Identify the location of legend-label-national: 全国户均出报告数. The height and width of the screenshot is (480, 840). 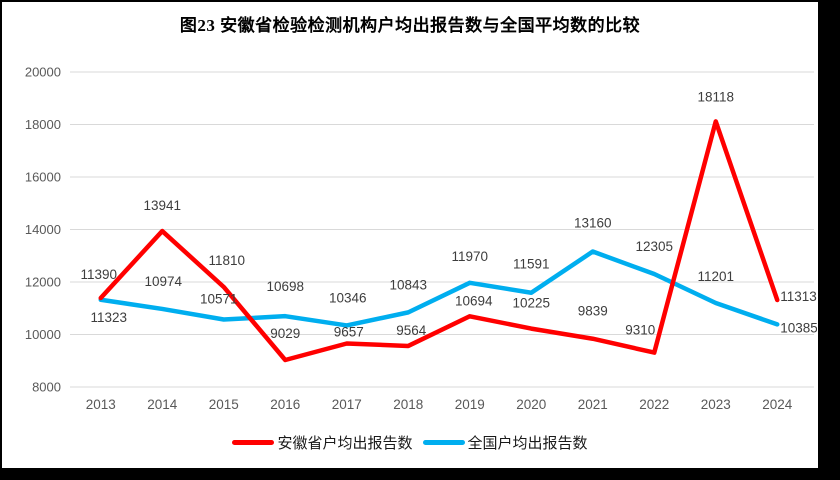
(527, 443).